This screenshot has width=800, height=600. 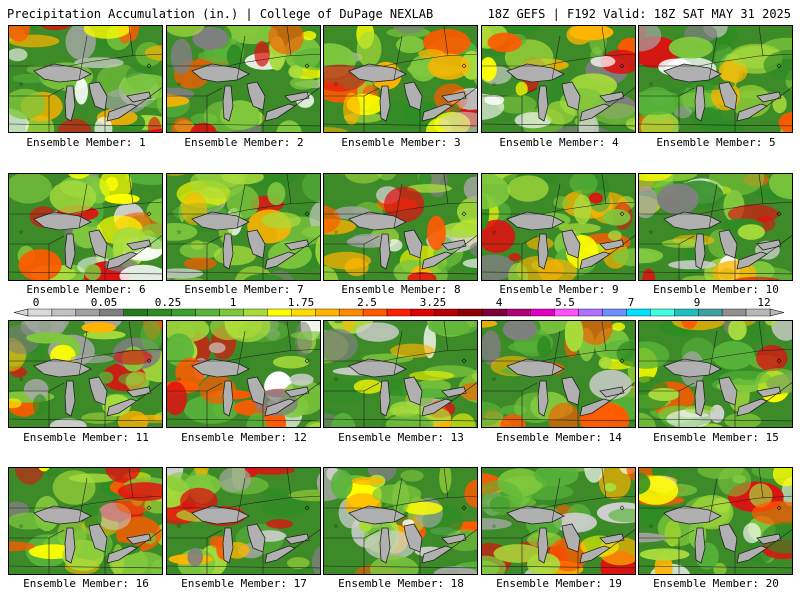 I want to click on ensemble-member-label: Ensemble Member: 6, so click(x=86, y=289).